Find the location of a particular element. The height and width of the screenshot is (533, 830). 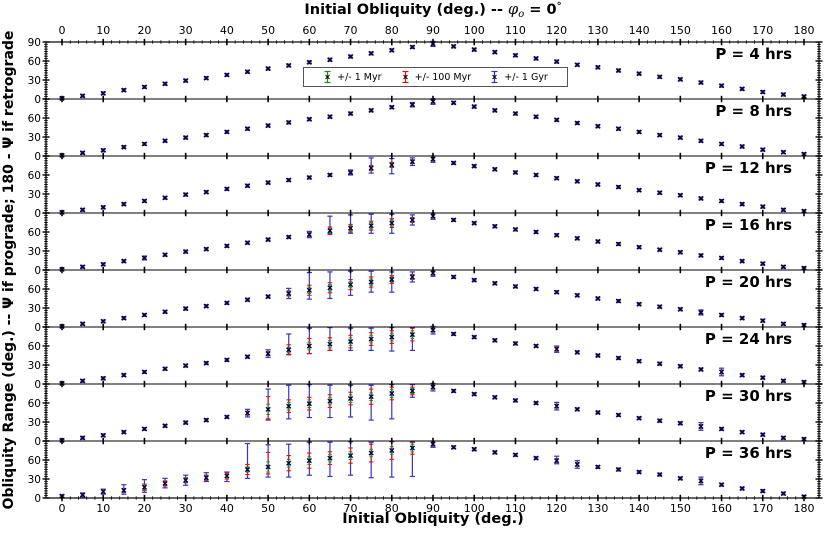

panel-label: P = 16 hrs is located at coordinates (748, 225).